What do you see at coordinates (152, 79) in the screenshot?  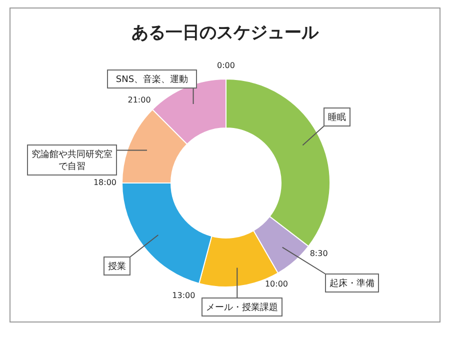 I see `slice-label: SNS、音楽、運動` at bounding box center [152, 79].